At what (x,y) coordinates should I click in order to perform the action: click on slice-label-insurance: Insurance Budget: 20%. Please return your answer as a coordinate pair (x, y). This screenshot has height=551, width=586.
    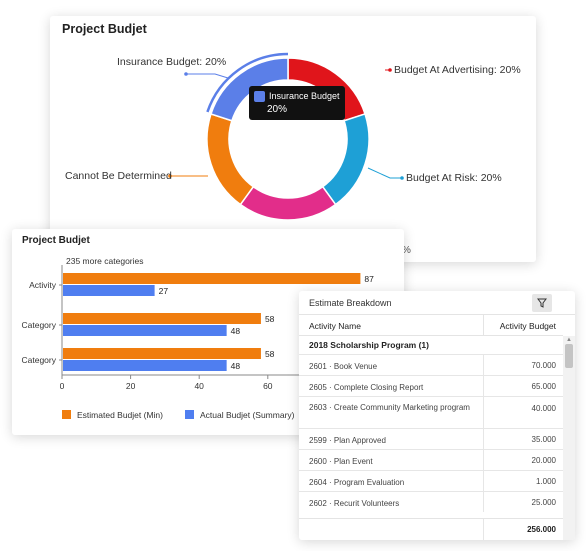
    Looking at the image, I should click on (172, 62).